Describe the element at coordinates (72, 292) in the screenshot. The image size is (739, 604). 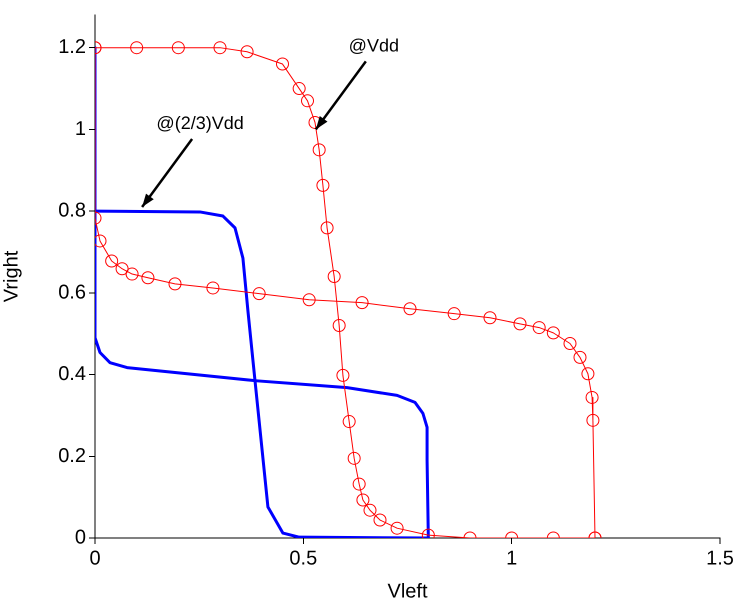
I see `y-tick-label: 0.6` at that location.